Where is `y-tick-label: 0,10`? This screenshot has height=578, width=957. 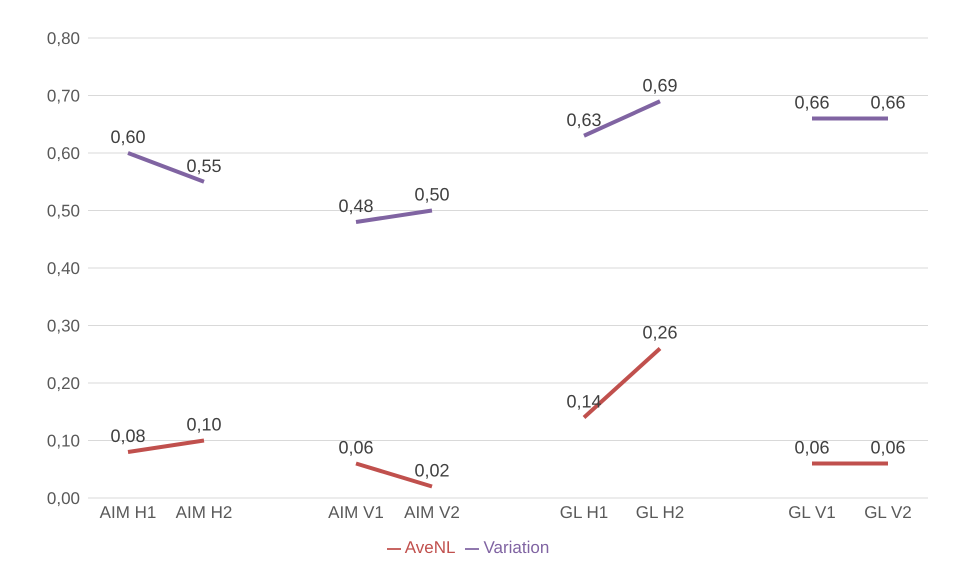
y-tick-label: 0,10 is located at coordinates (63, 441).